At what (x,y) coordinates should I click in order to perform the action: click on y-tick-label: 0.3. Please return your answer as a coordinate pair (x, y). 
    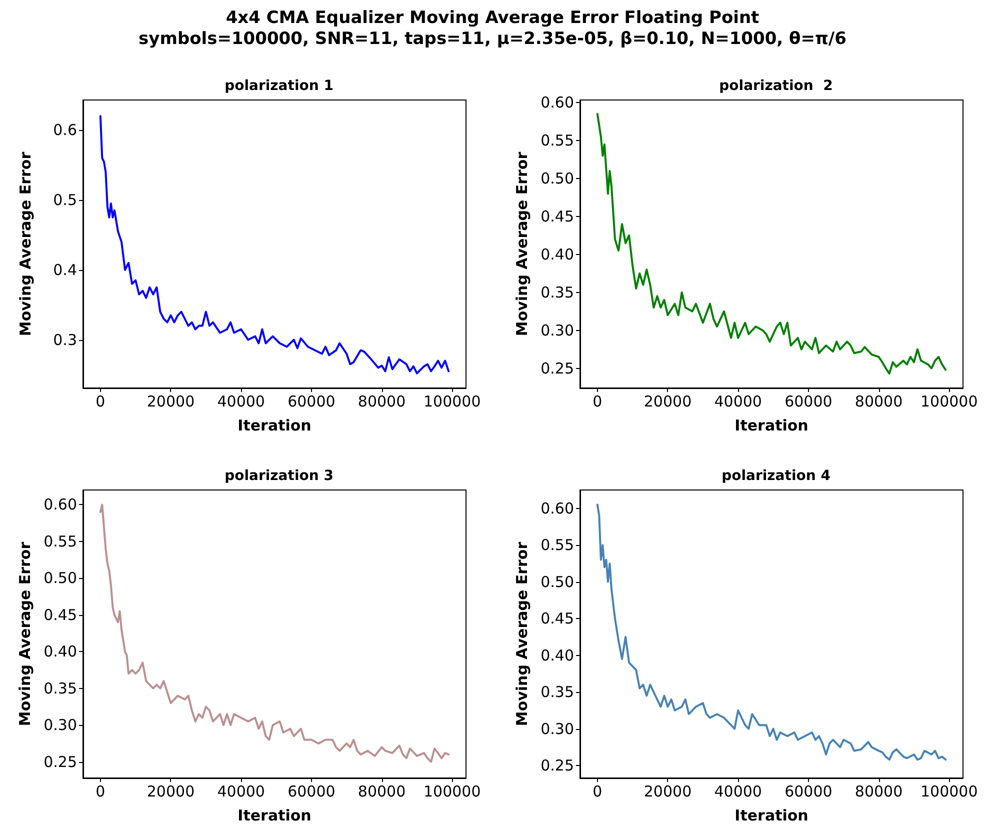
    Looking at the image, I should click on (65, 339).